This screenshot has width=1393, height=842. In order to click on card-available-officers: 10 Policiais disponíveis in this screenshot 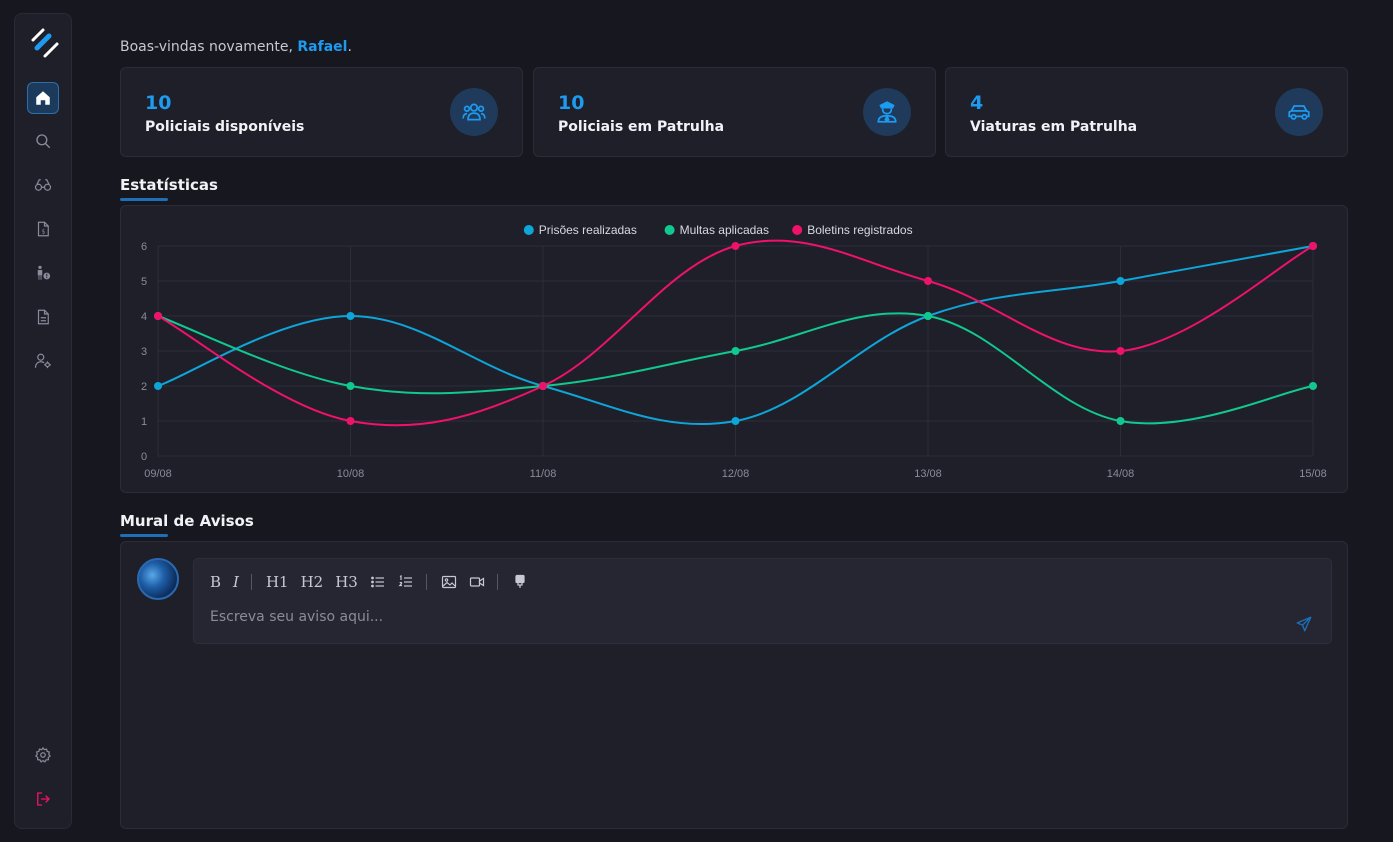, I will do `click(321, 112)`.